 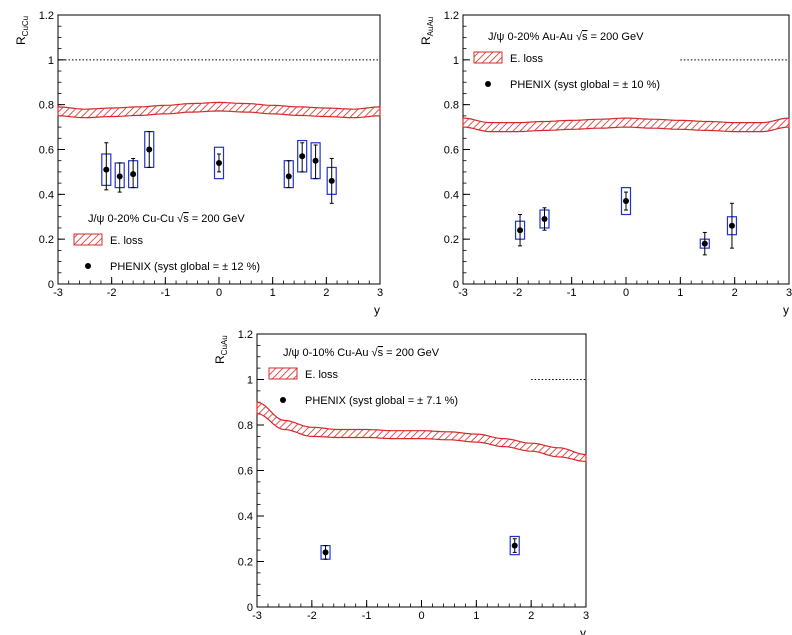 What do you see at coordinates (585, 85) in the screenshot?
I see `legend-points-label: PHENIX (syst global = ± 10 %)` at bounding box center [585, 85].